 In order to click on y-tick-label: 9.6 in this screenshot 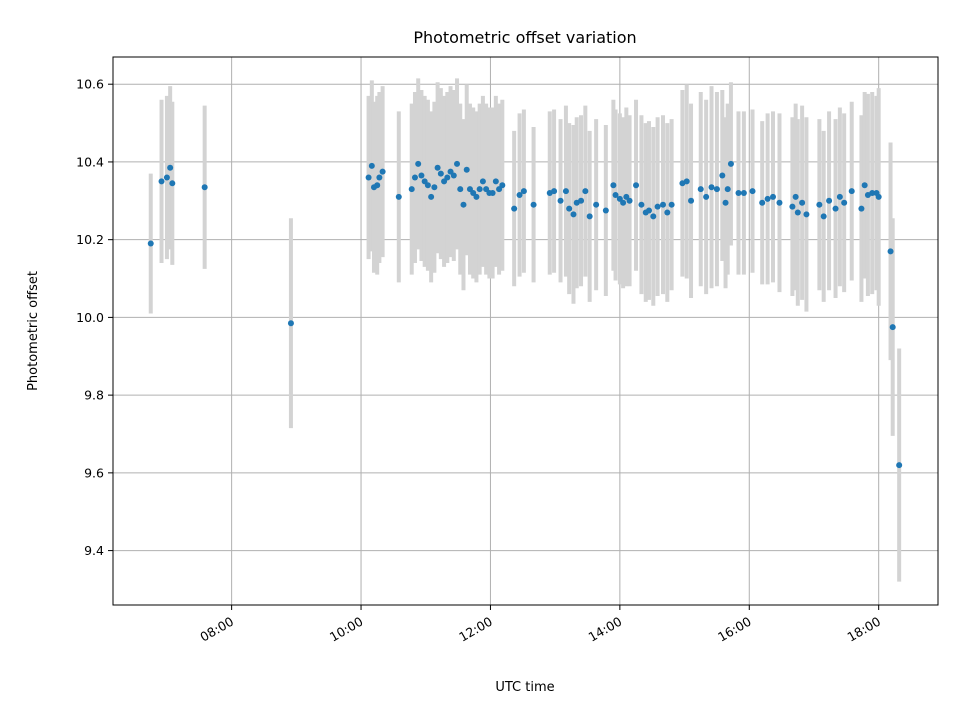, I will do `click(94, 472)`.